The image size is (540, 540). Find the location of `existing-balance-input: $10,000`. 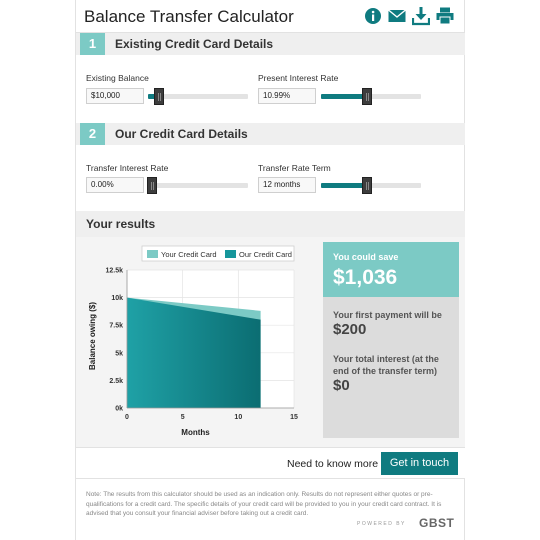

existing-balance-input: $10,000 is located at coordinates (115, 96).